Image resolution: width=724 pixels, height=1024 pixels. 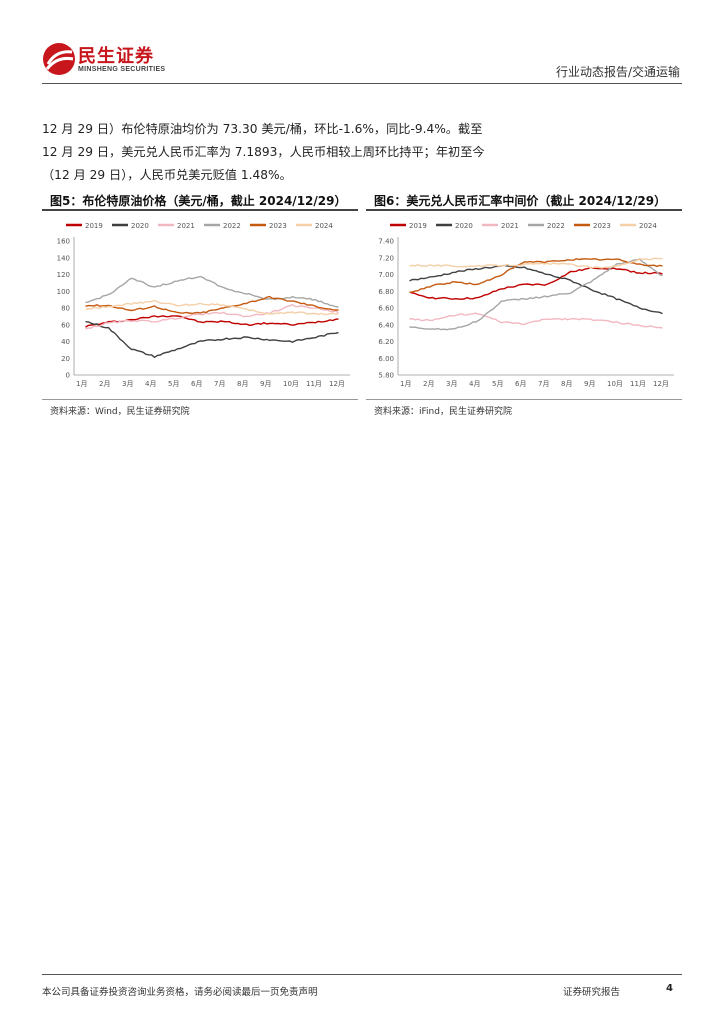 I want to click on y-tick-label: 120, so click(x=63, y=275).